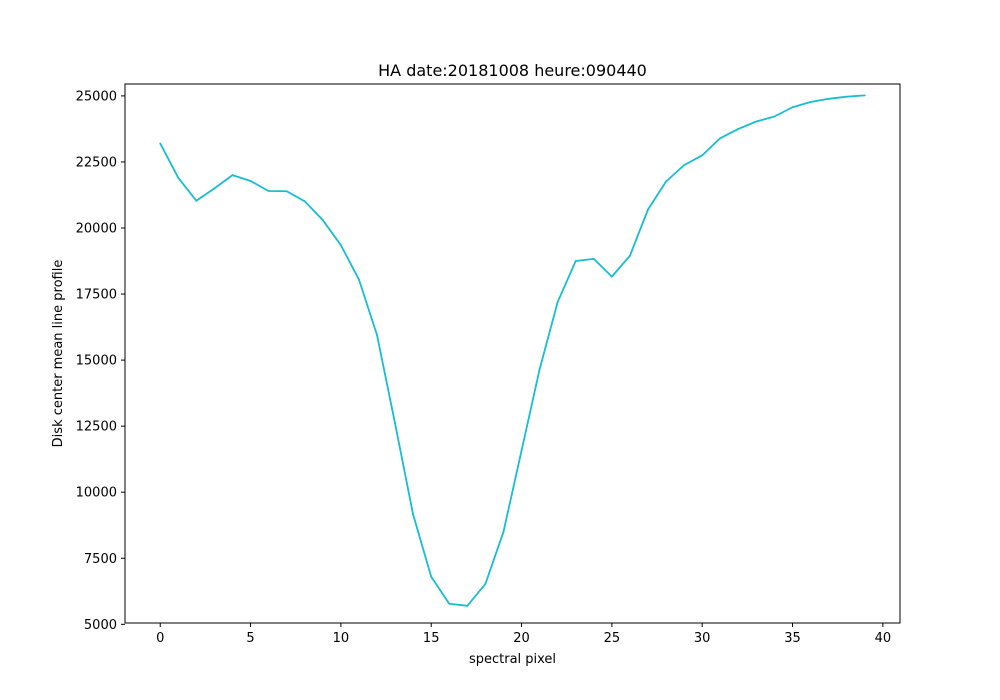 This screenshot has height=700, width=1000. Describe the element at coordinates (96, 493) in the screenshot. I see `y-tick-label: 10000` at that location.